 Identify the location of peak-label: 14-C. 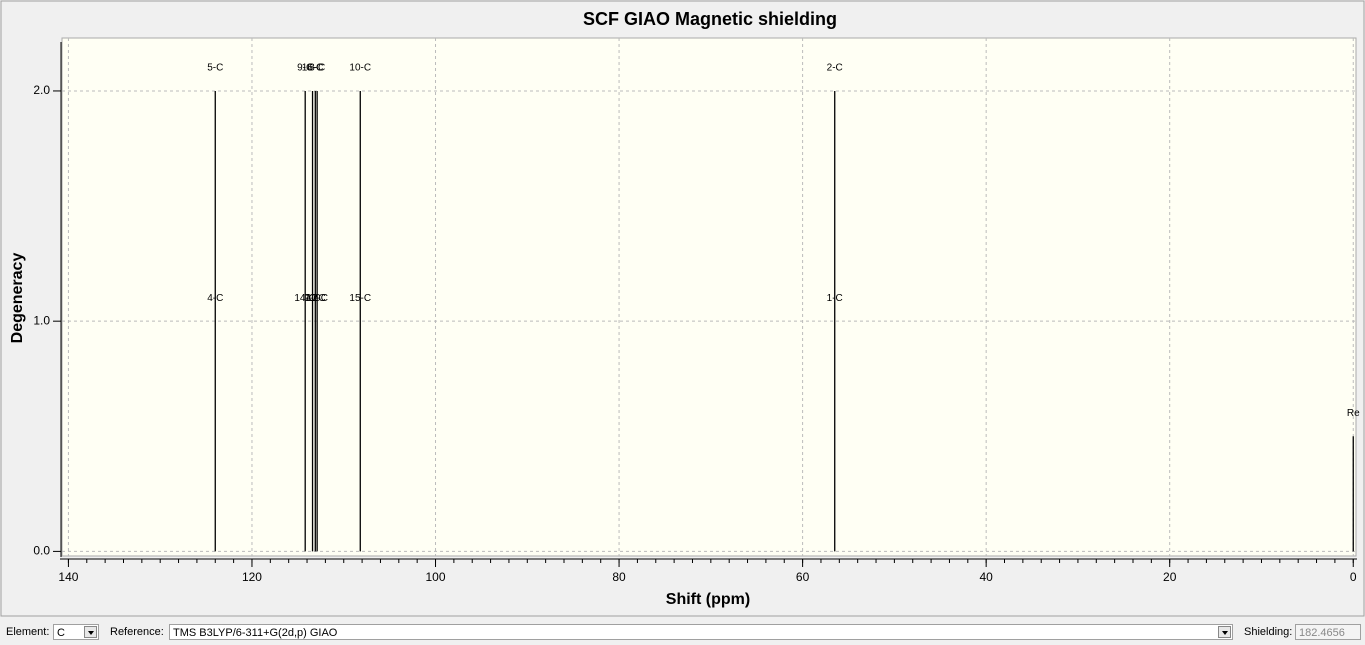
(305, 298).